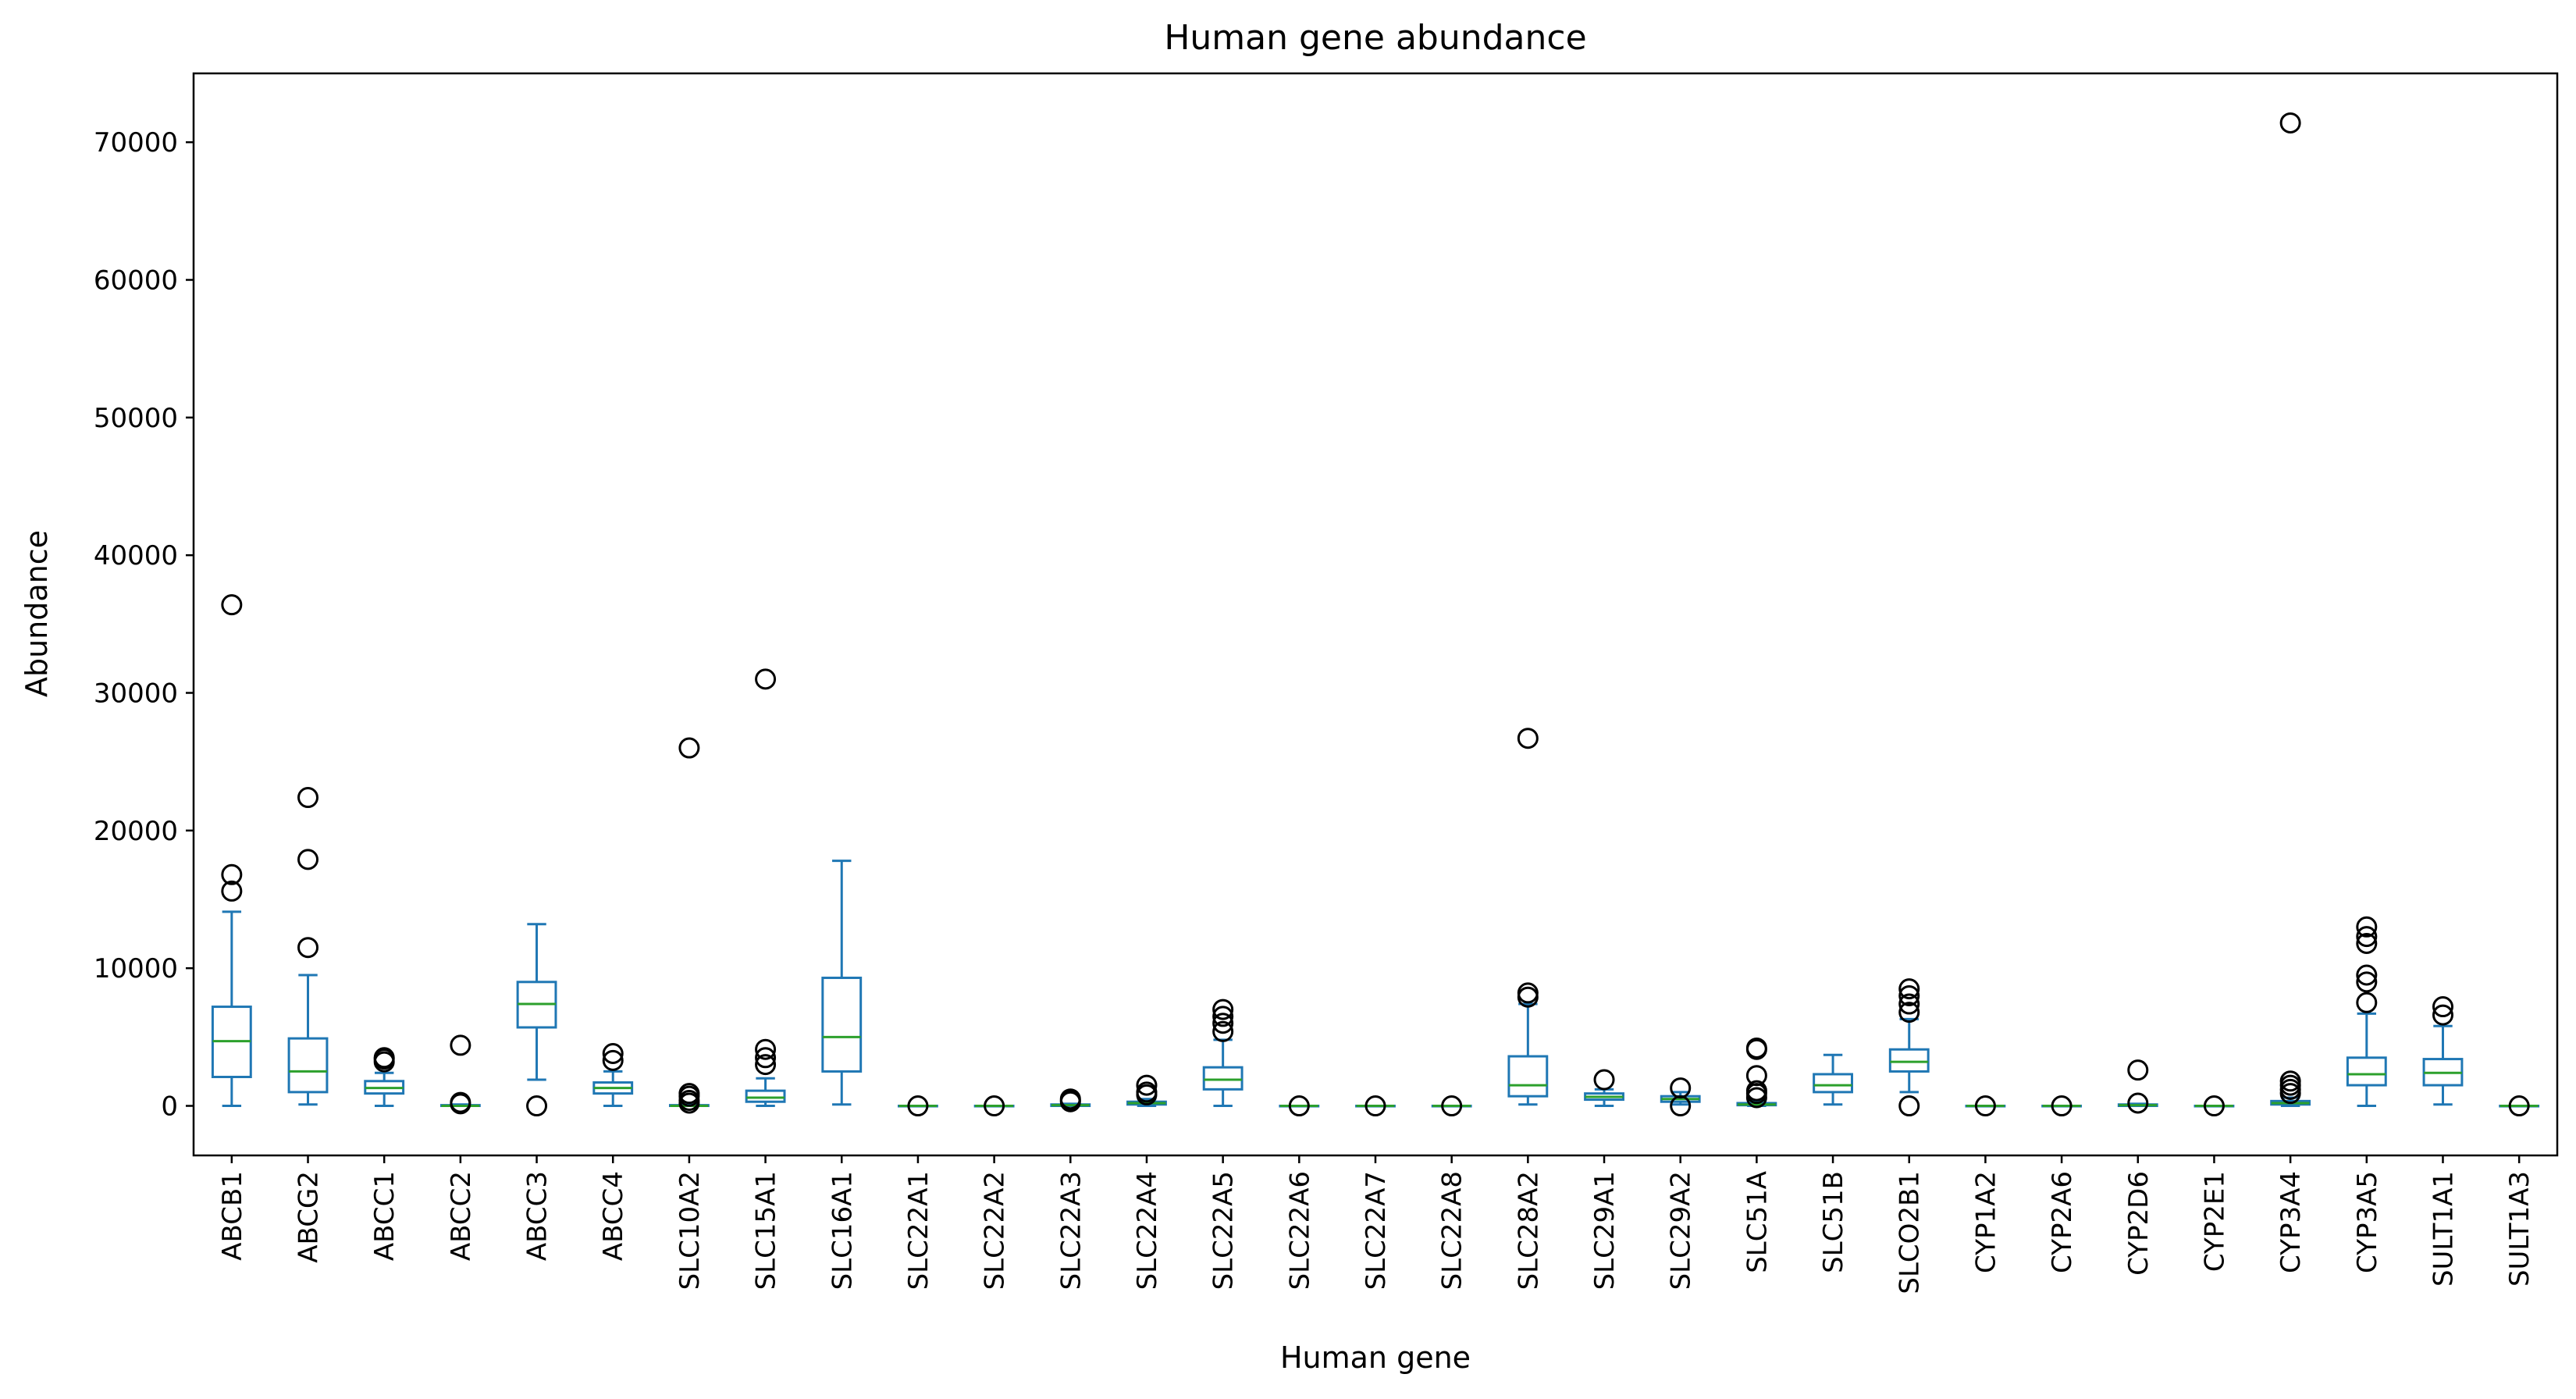 This screenshot has width=2576, height=1399. Describe the element at coordinates (136, 281) in the screenshot. I see `y-tick-label: 60000` at that location.